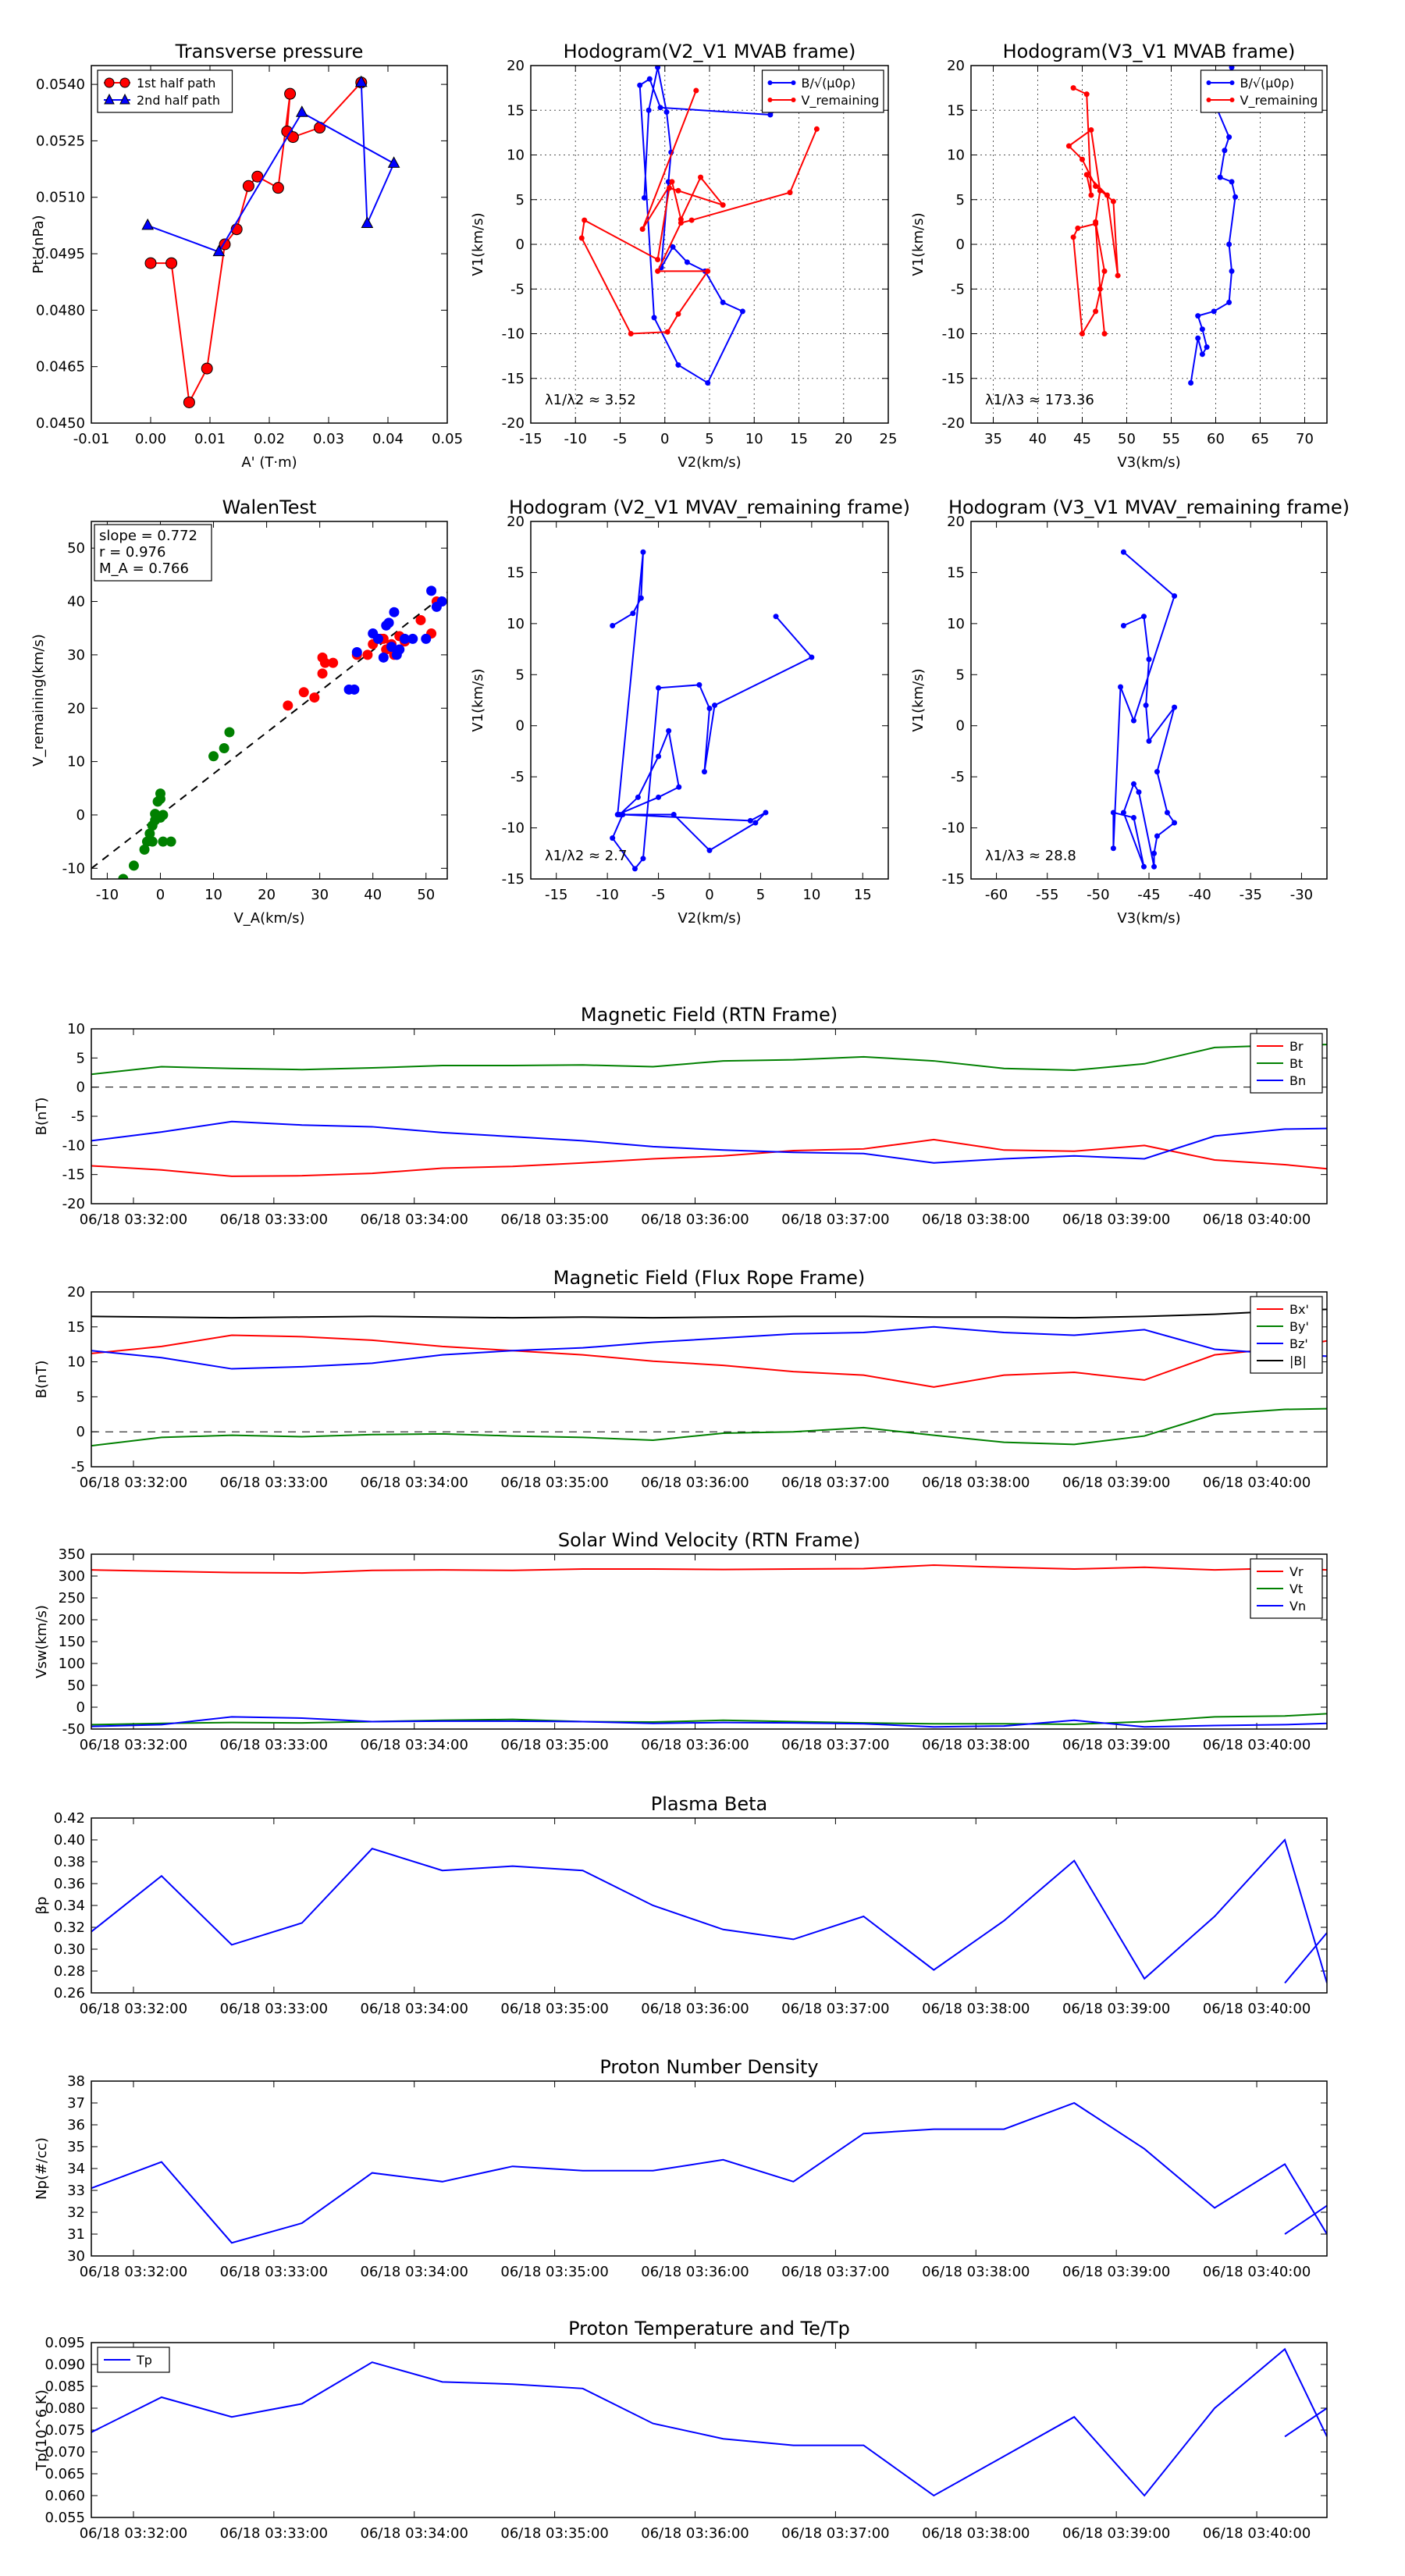  Describe the element at coordinates (373, 895) in the screenshot. I see `x-tick-label: 40` at that location.